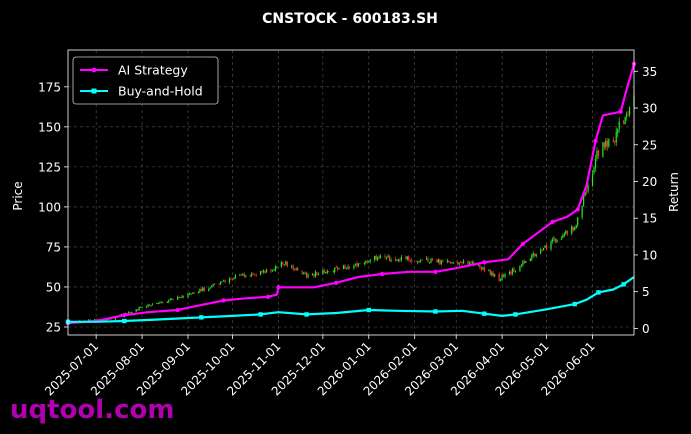  What do you see at coordinates (649, 109) in the screenshot?
I see `y-right-tick-label: 30` at bounding box center [649, 109].